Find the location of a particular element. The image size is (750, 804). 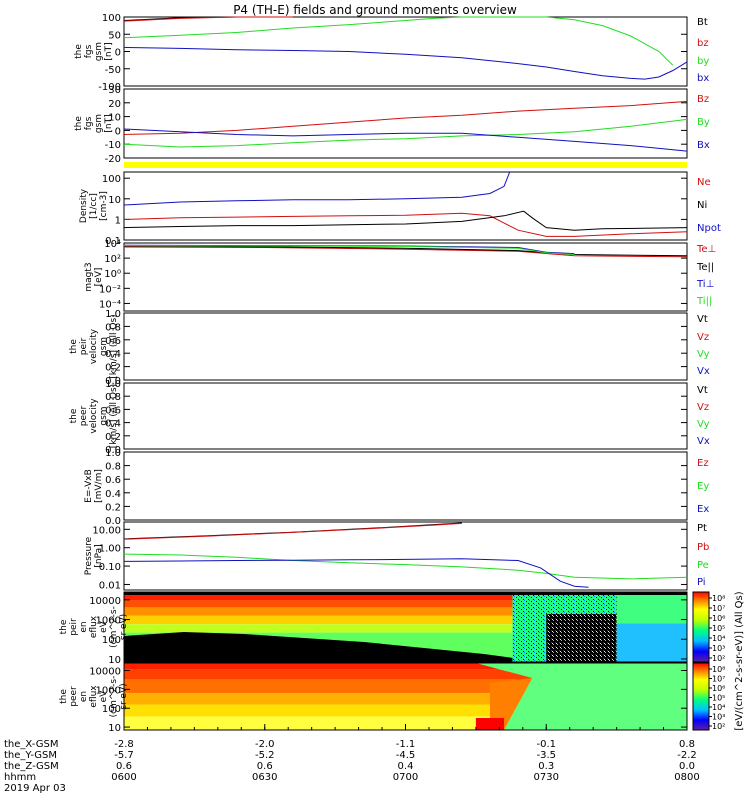

ytick-label: 1000 is located at coordinates (108, 690).